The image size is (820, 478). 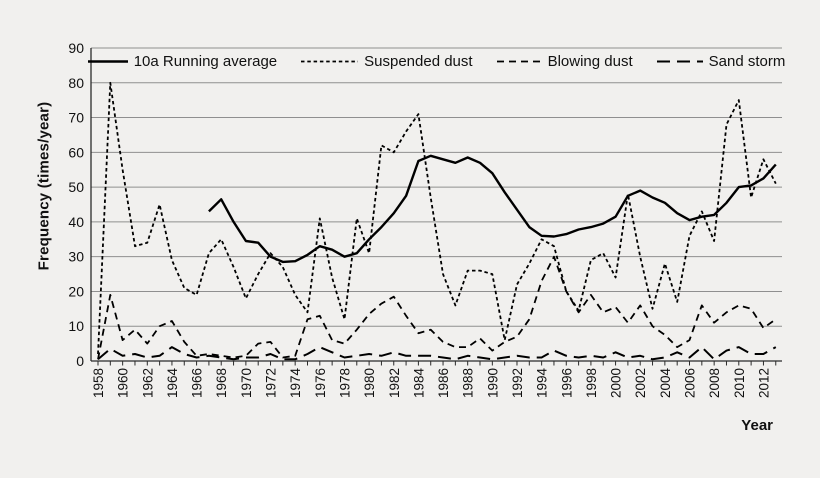 What do you see at coordinates (320, 383) in the screenshot?
I see `x-tick-label: 1976` at bounding box center [320, 383].